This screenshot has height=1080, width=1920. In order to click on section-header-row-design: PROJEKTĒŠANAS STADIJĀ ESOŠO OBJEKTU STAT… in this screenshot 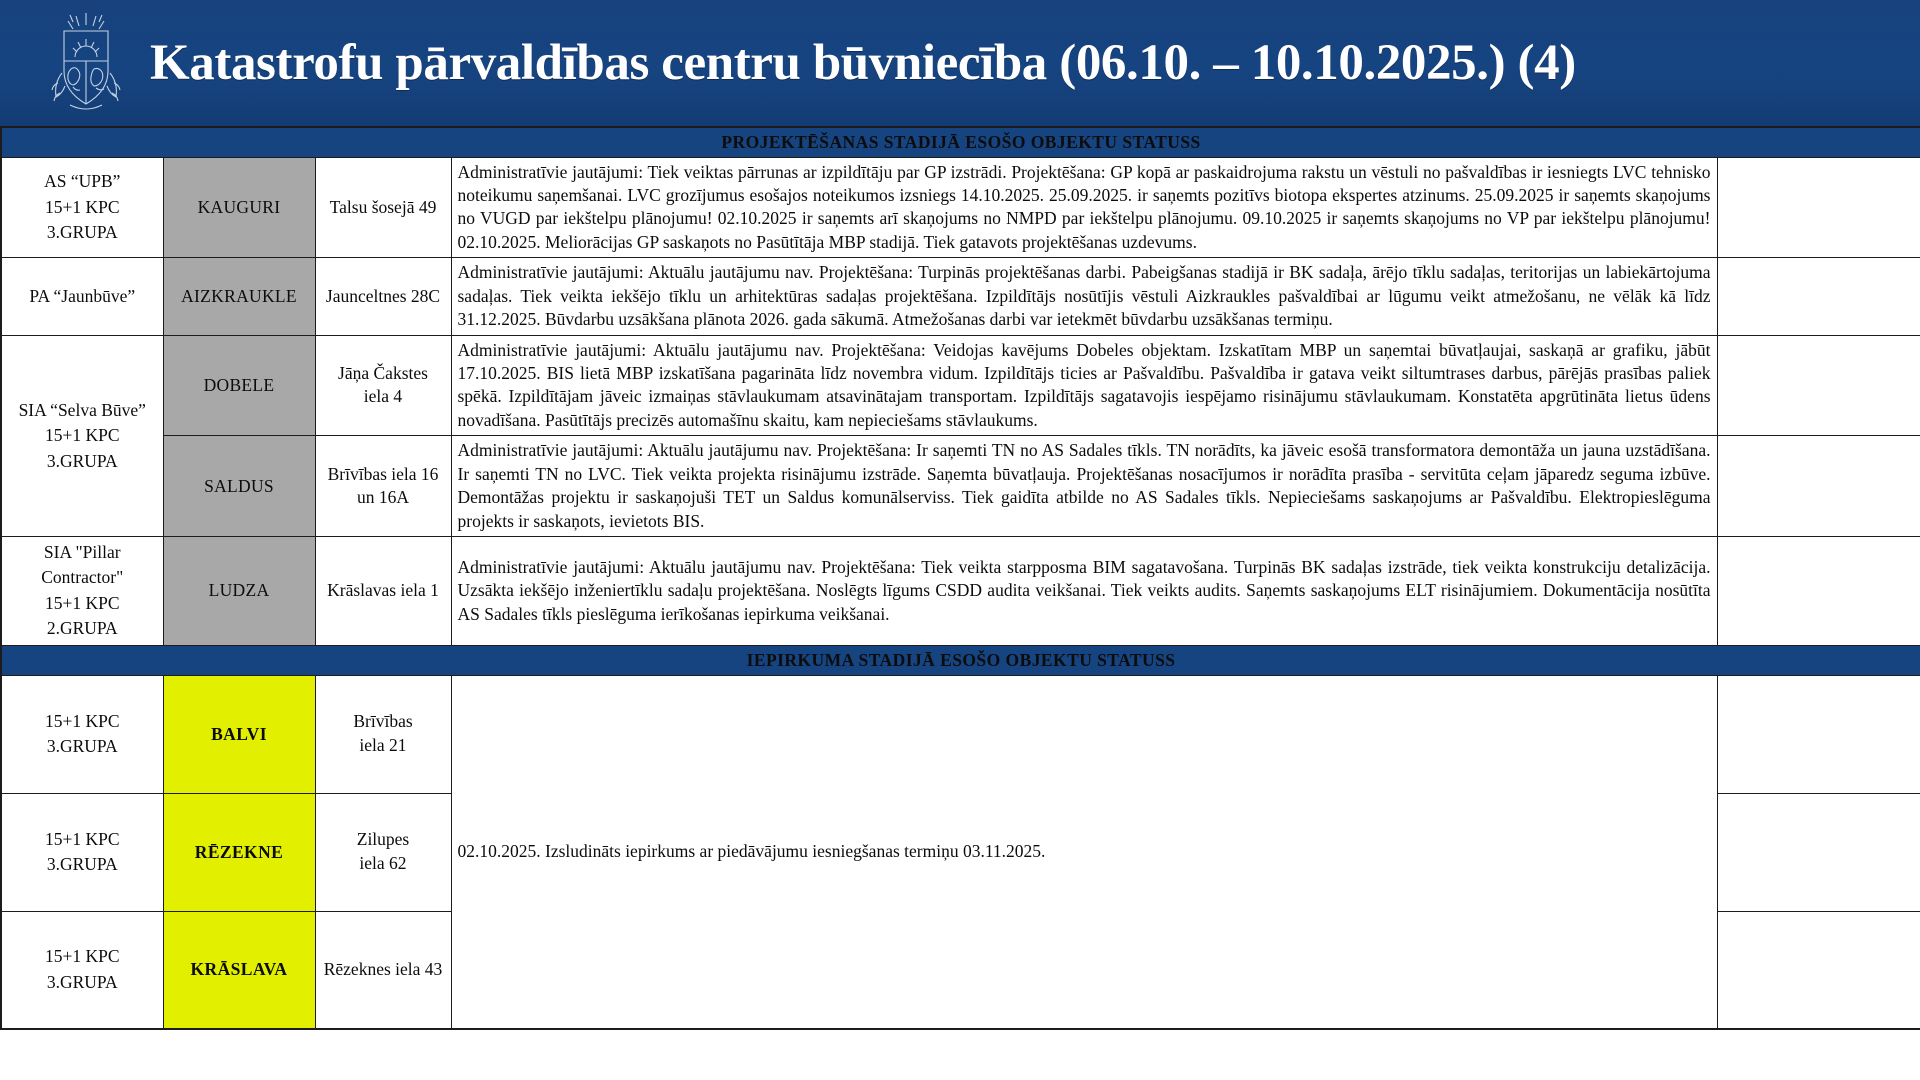, I will do `click(960, 142)`.